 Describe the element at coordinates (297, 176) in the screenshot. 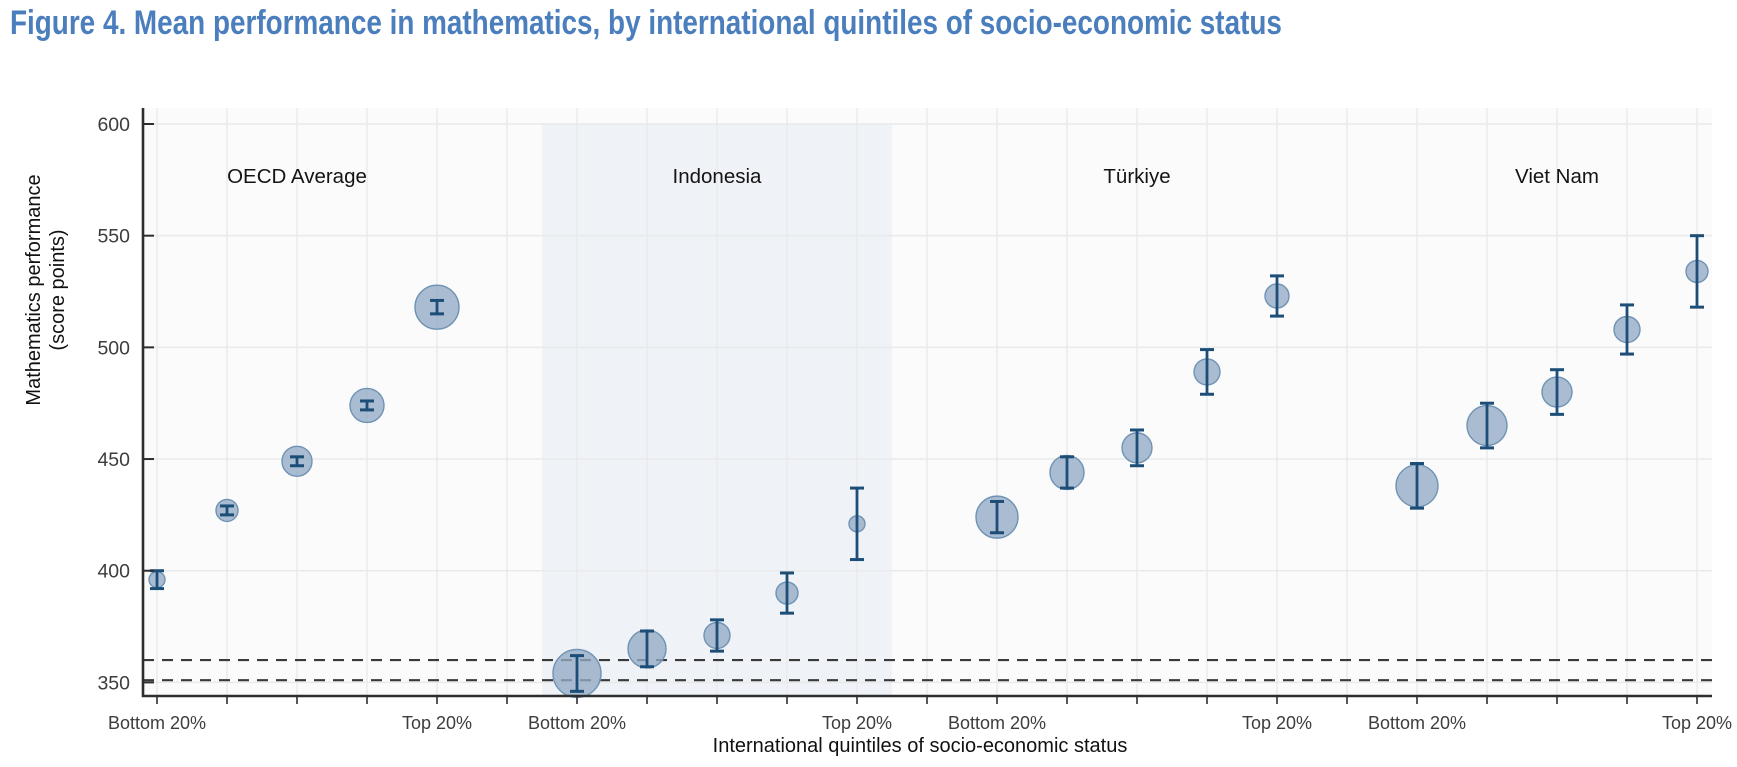

I see `group-label-oecd-average: OECD Average` at that location.